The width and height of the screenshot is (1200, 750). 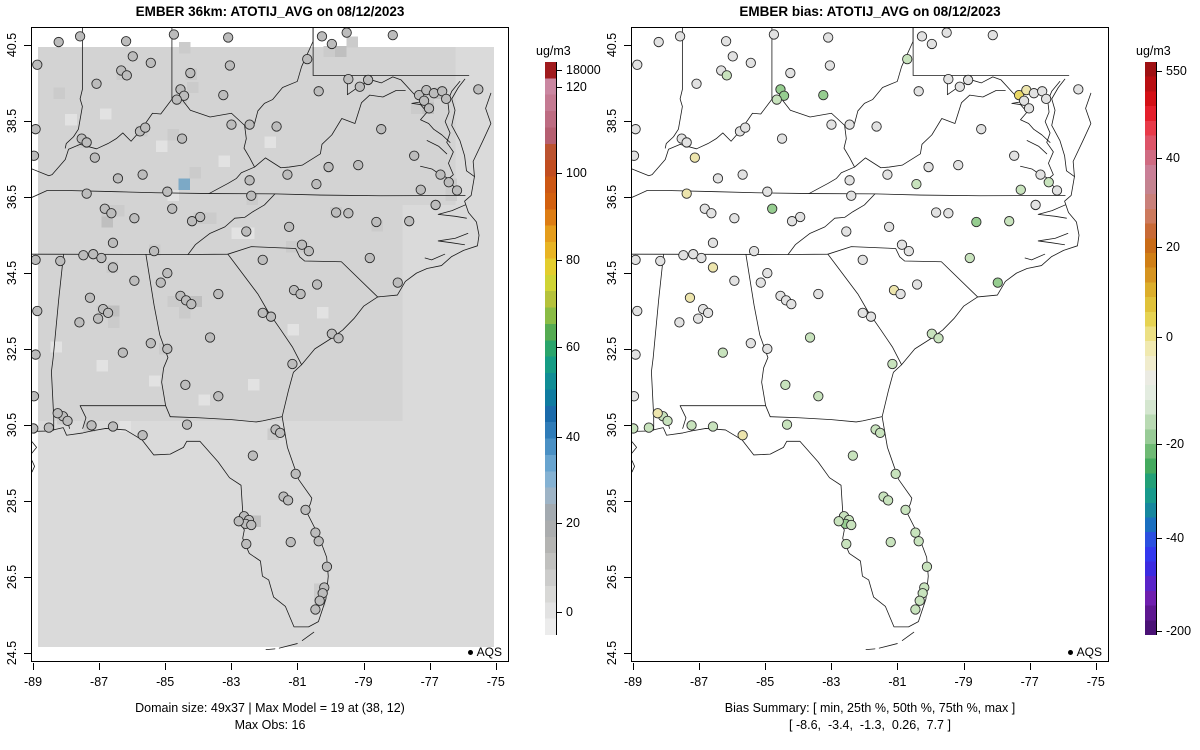 What do you see at coordinates (576, 87) in the screenshot?
I see `colorbar-tick-label: 120` at bounding box center [576, 87].